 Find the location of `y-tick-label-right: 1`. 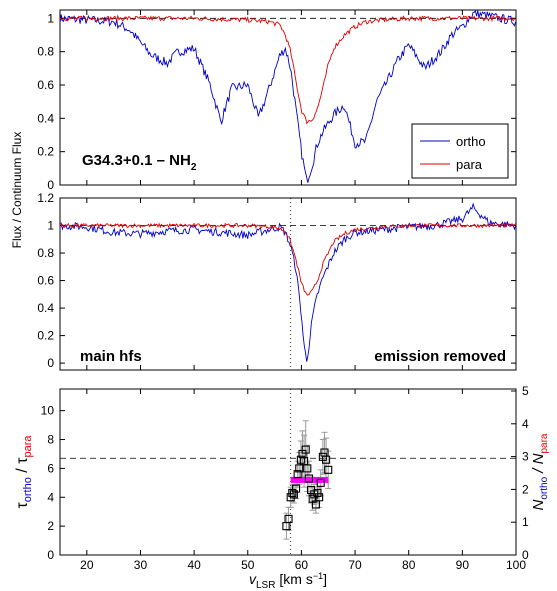

y-tick-label-right: 1 is located at coordinates (525, 522).